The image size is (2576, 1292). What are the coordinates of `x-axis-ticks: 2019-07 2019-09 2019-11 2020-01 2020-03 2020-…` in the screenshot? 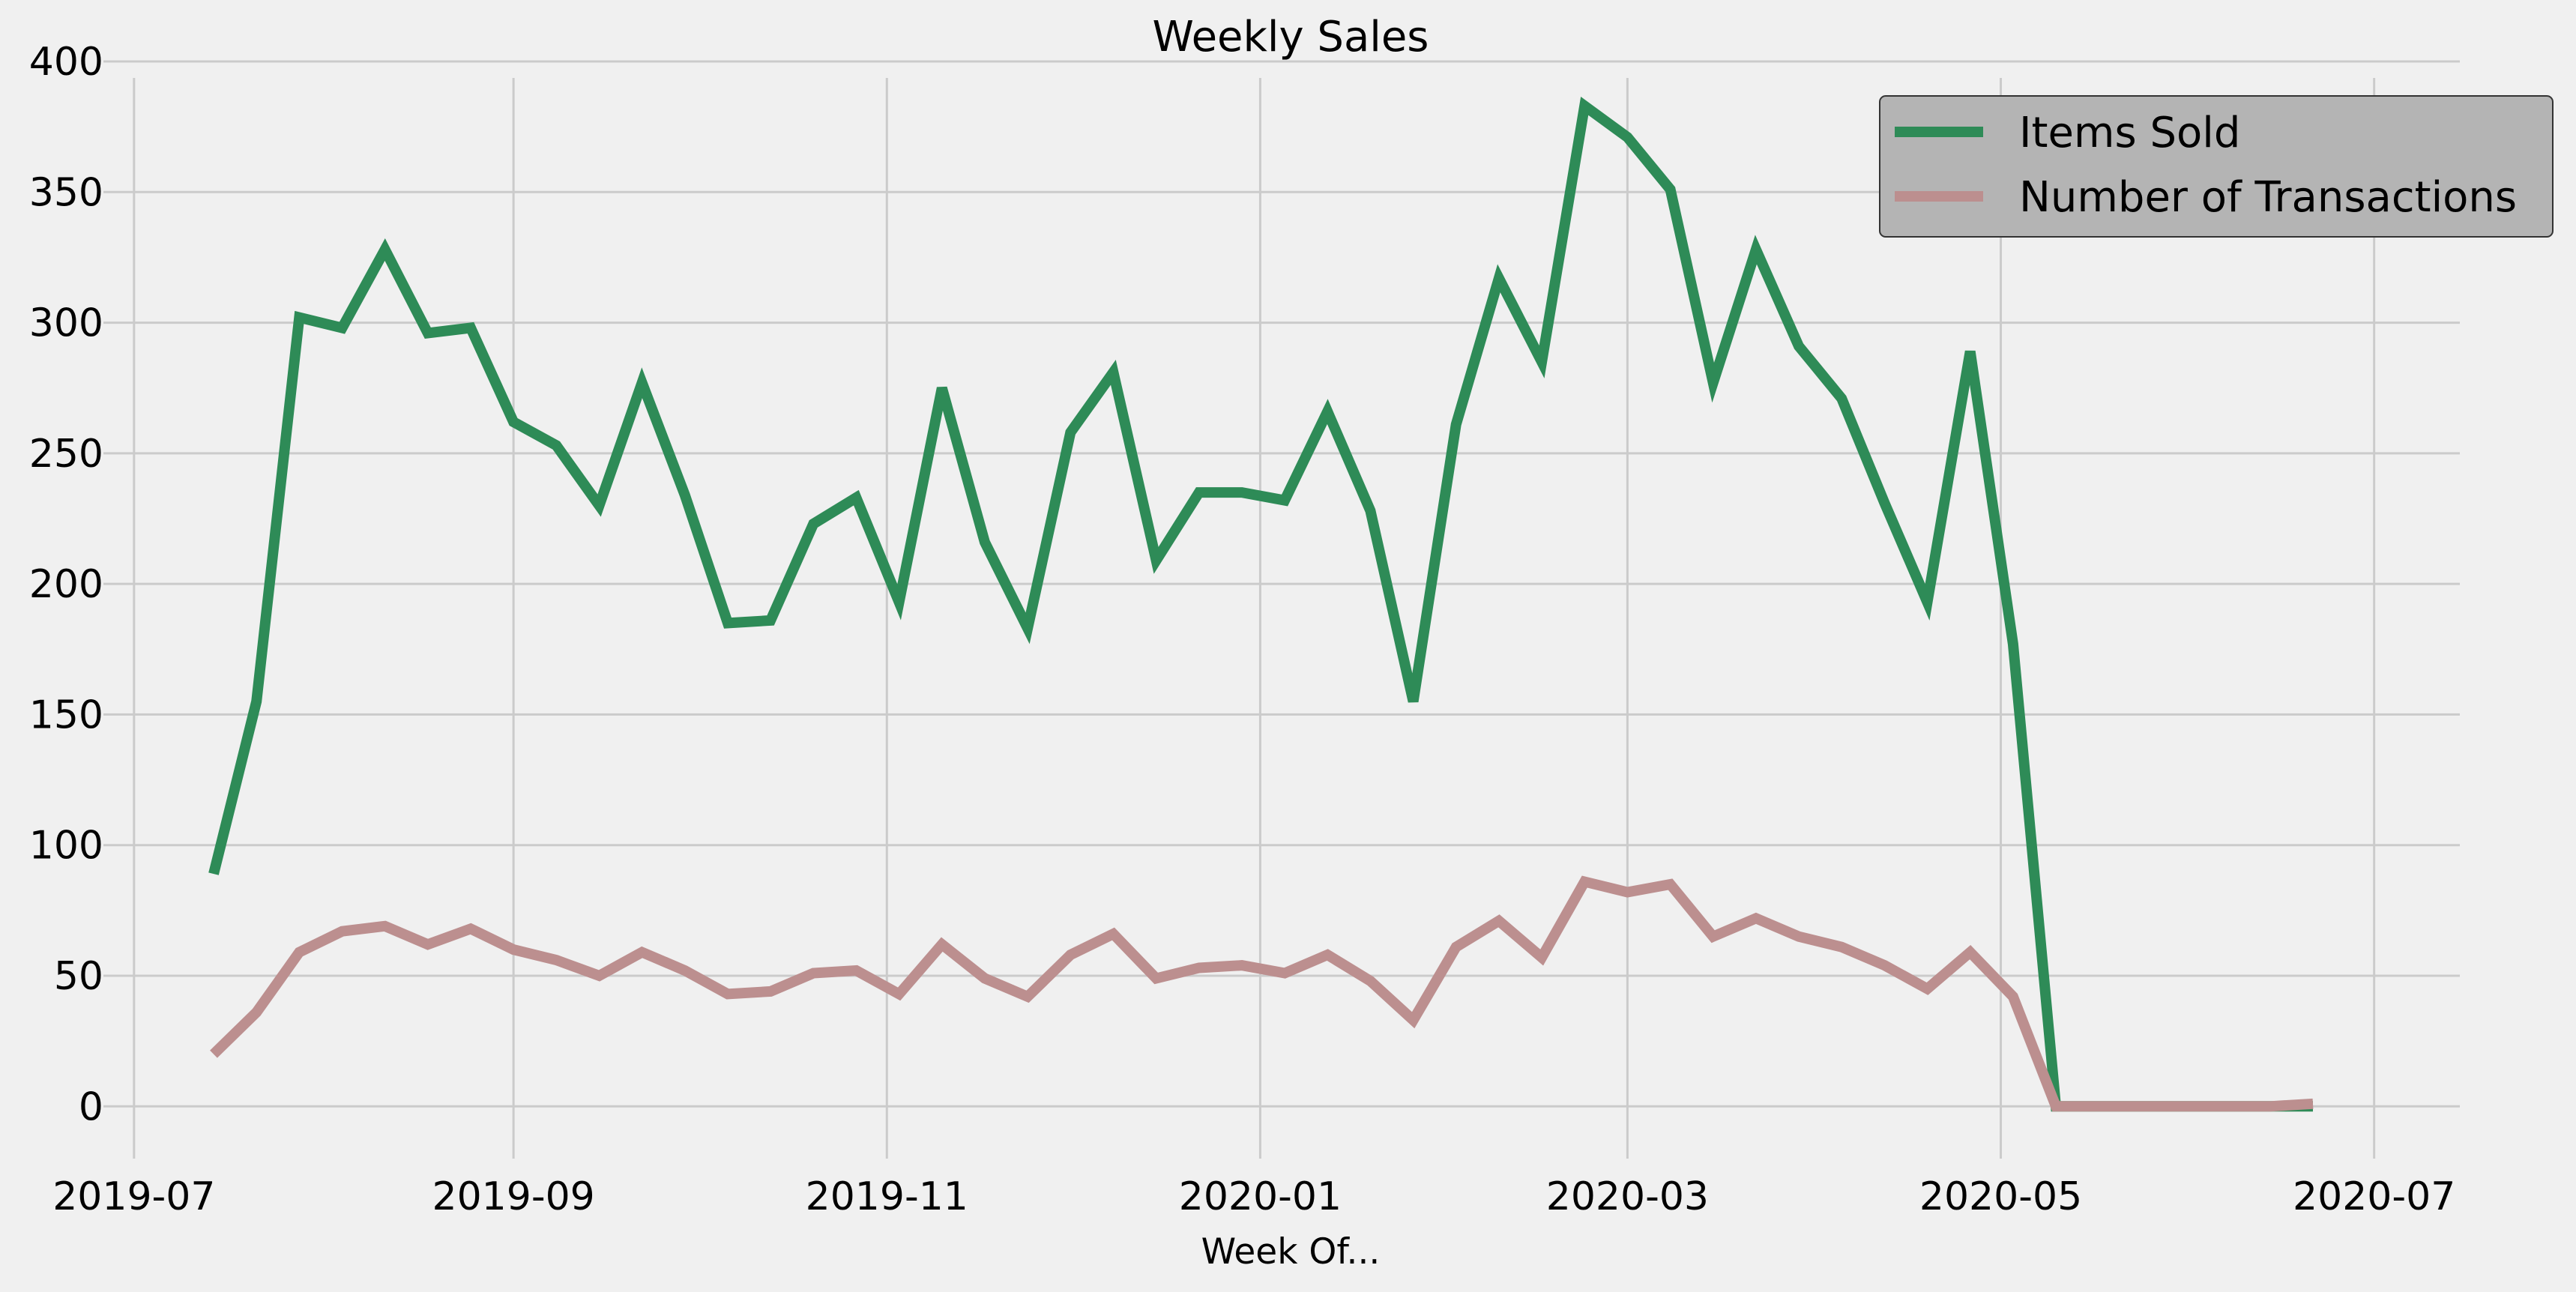 It's located at (1254, 1196).